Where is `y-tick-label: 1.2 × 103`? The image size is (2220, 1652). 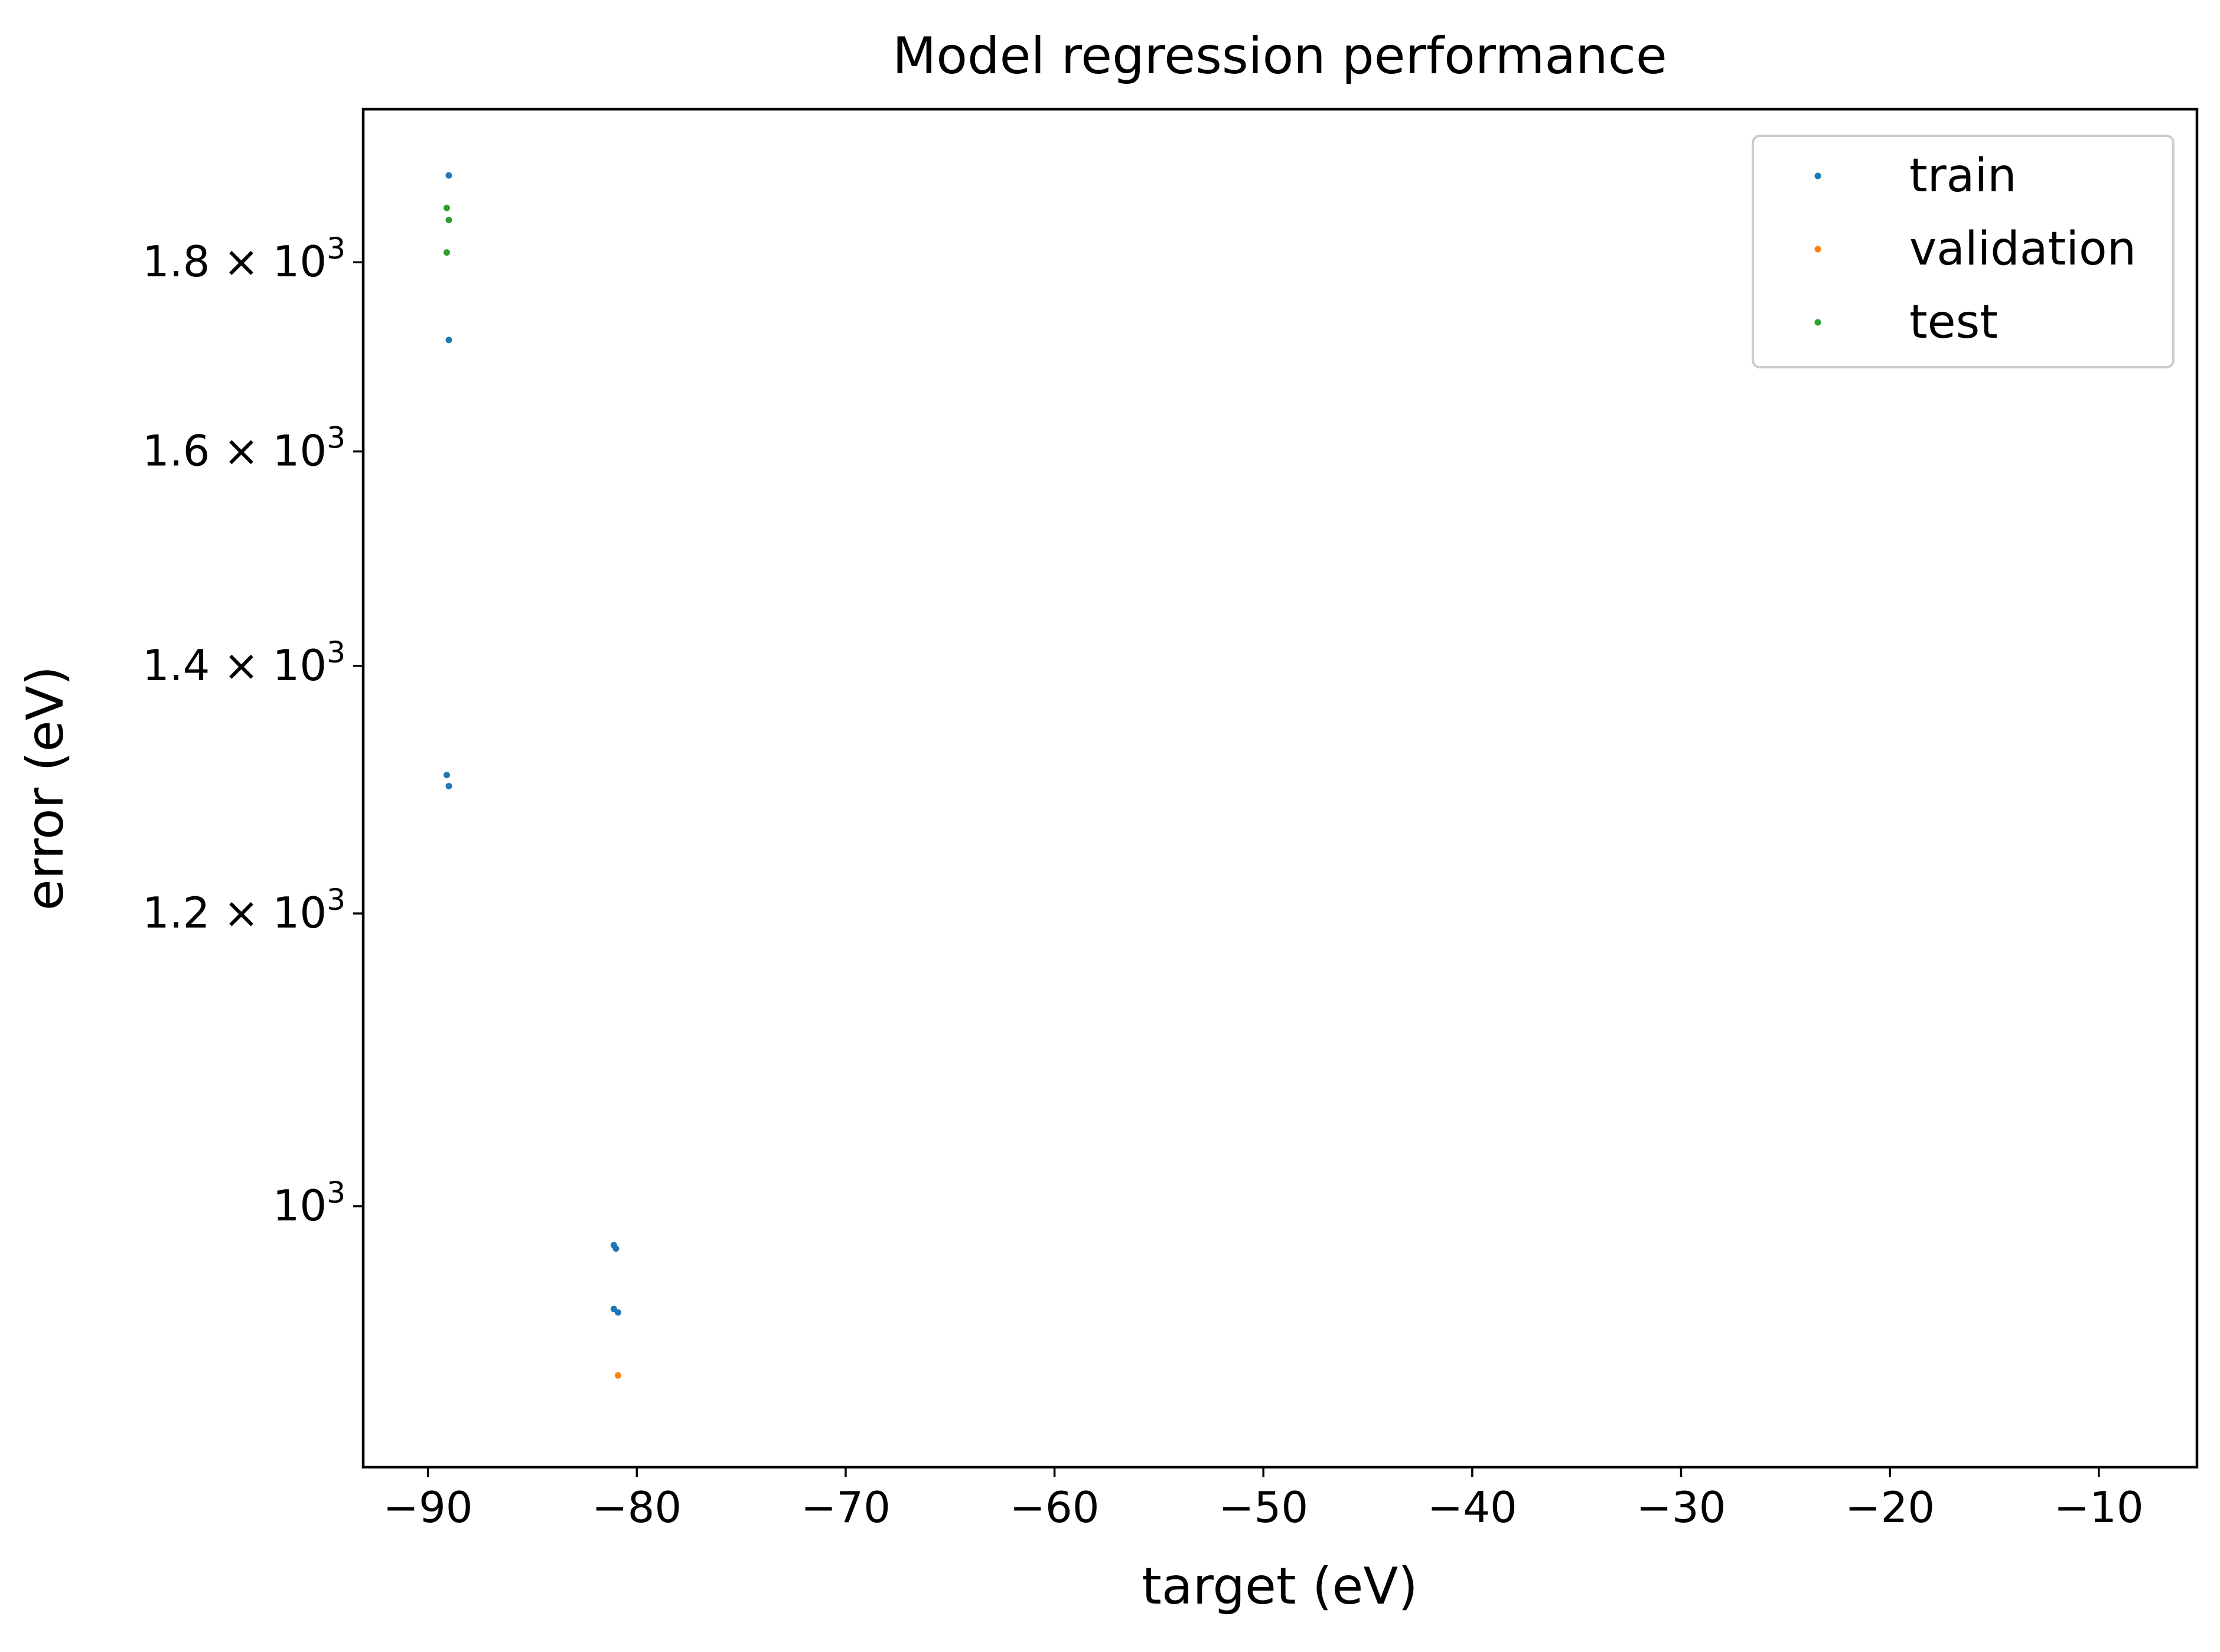 y-tick-label: 1.2 × 103 is located at coordinates (243, 911).